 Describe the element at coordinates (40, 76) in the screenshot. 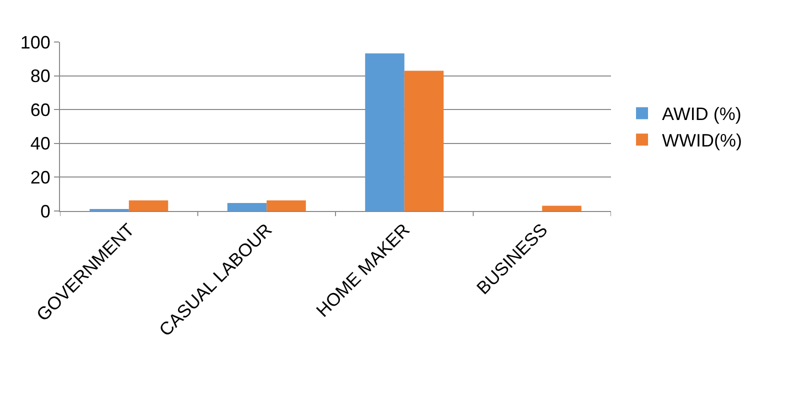

I see `y-tick-label: 80` at that location.